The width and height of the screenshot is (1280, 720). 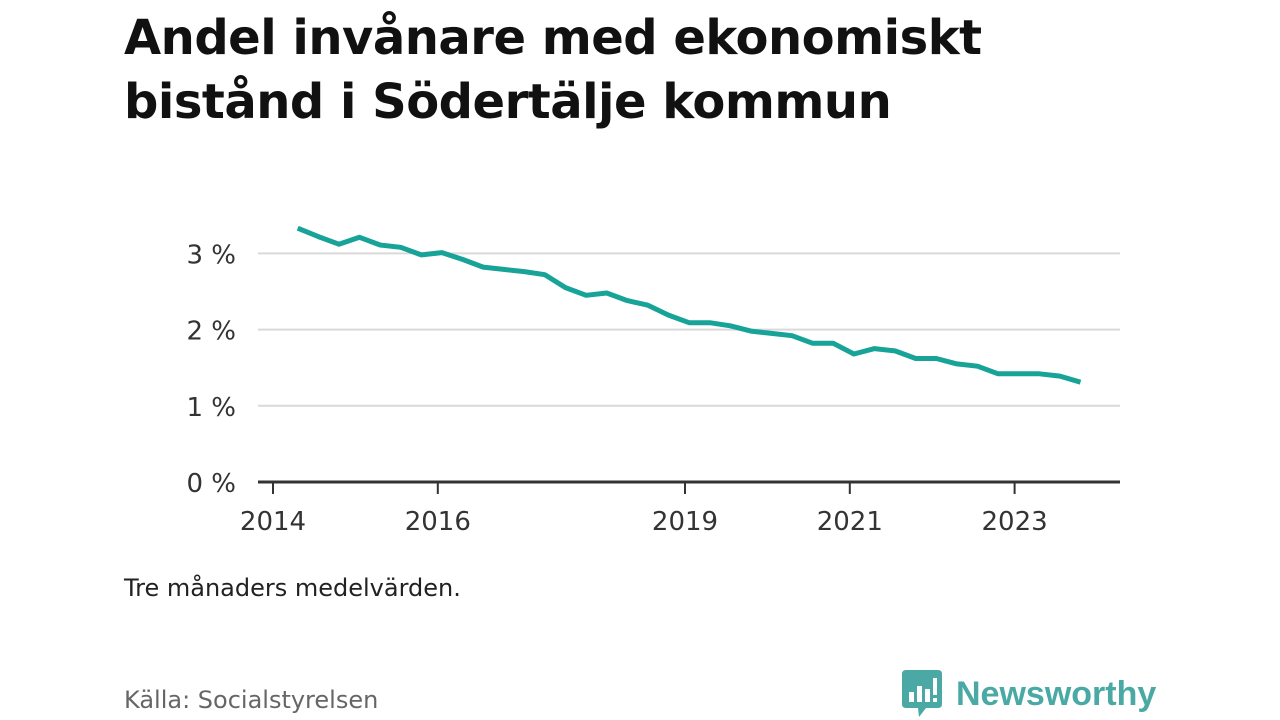 I want to click on x-tick-label: 2014, so click(x=273, y=522).